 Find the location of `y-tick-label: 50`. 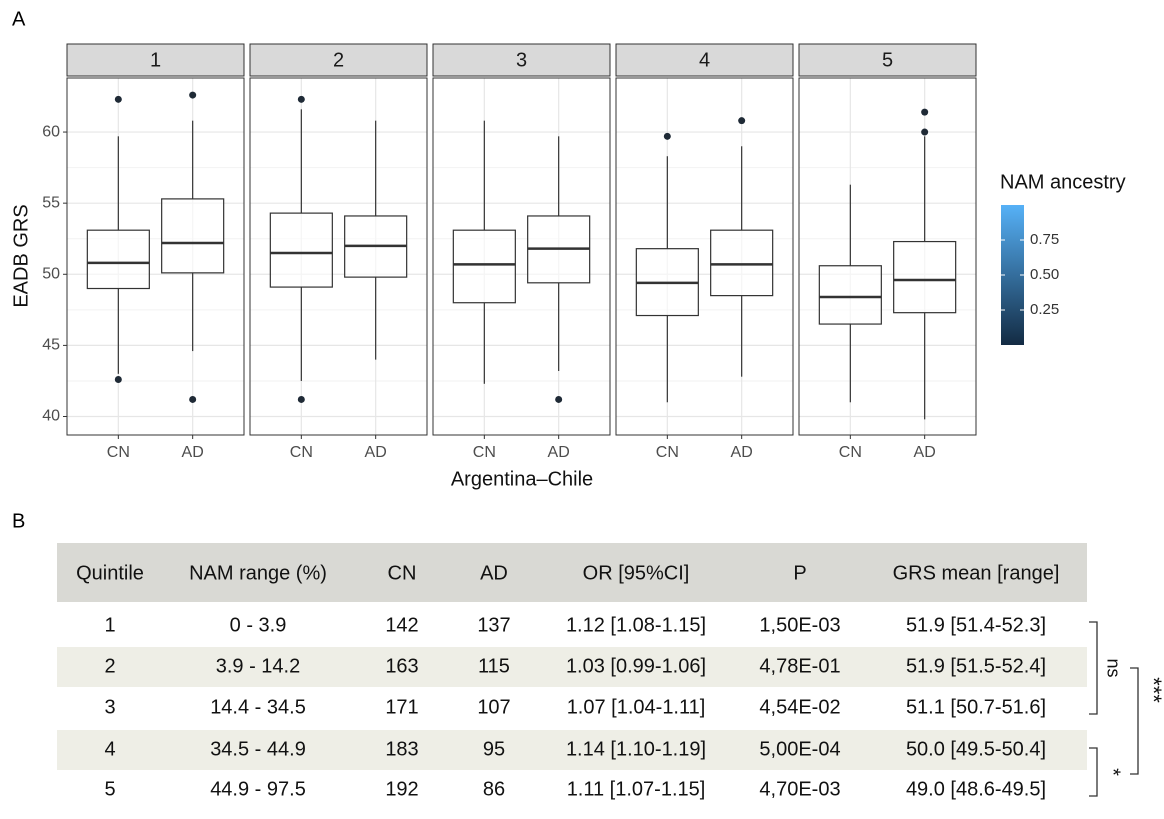

y-tick-label: 50 is located at coordinates (51, 273).